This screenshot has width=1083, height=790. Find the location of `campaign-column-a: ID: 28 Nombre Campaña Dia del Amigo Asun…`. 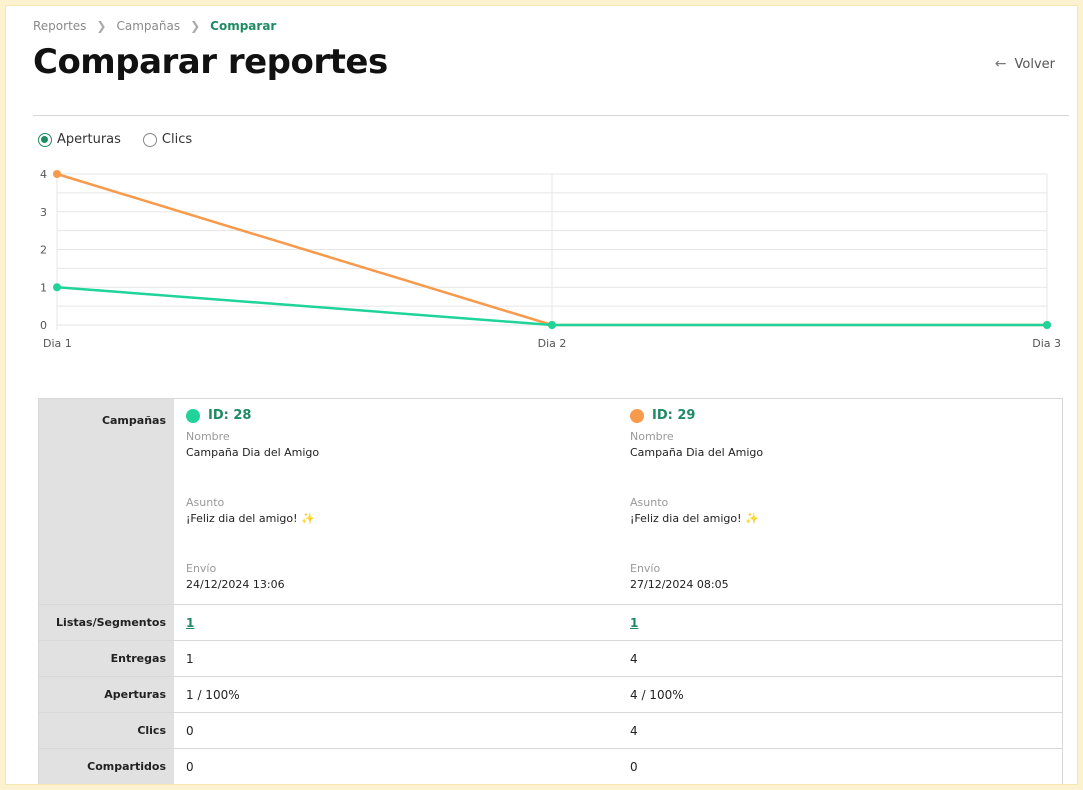

campaign-column-a: ID: 28 Nombre Campaña Dia del Amigo Asun… is located at coordinates (396, 501).